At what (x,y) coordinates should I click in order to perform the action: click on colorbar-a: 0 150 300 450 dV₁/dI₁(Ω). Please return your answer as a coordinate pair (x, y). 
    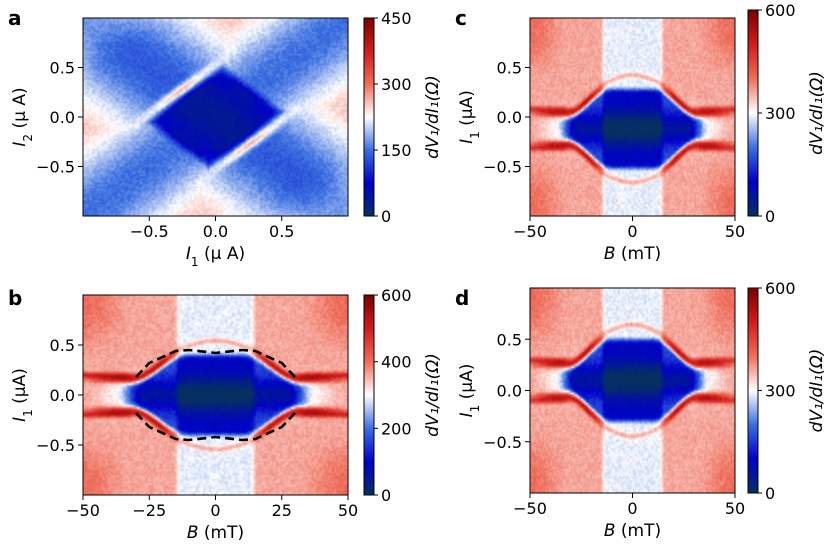
    Looking at the image, I should click on (403, 117).